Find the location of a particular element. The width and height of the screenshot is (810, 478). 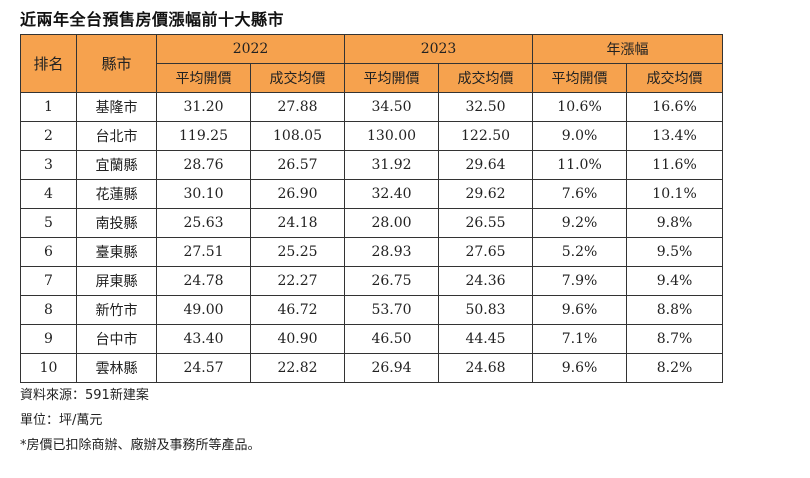

rank-cell: 5 is located at coordinates (48, 223).